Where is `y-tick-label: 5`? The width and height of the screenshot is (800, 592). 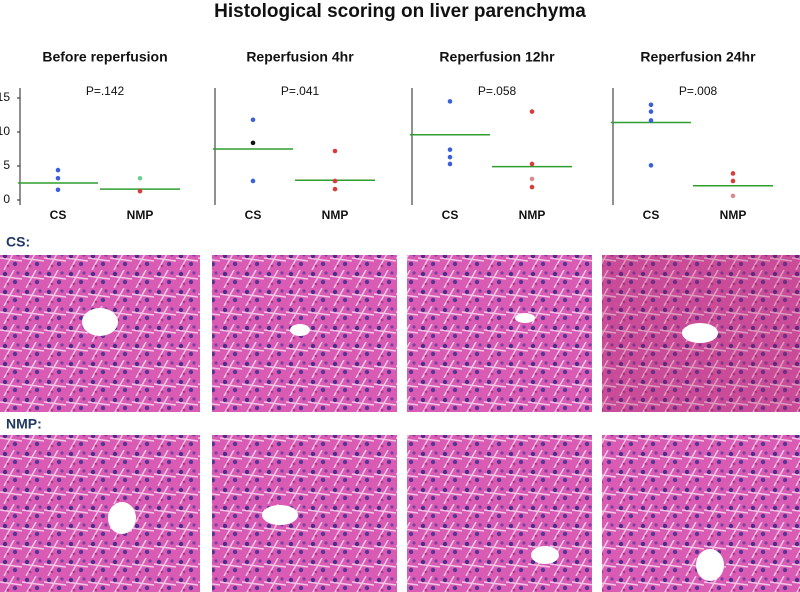 y-tick-label: 5 is located at coordinates (6, 165).